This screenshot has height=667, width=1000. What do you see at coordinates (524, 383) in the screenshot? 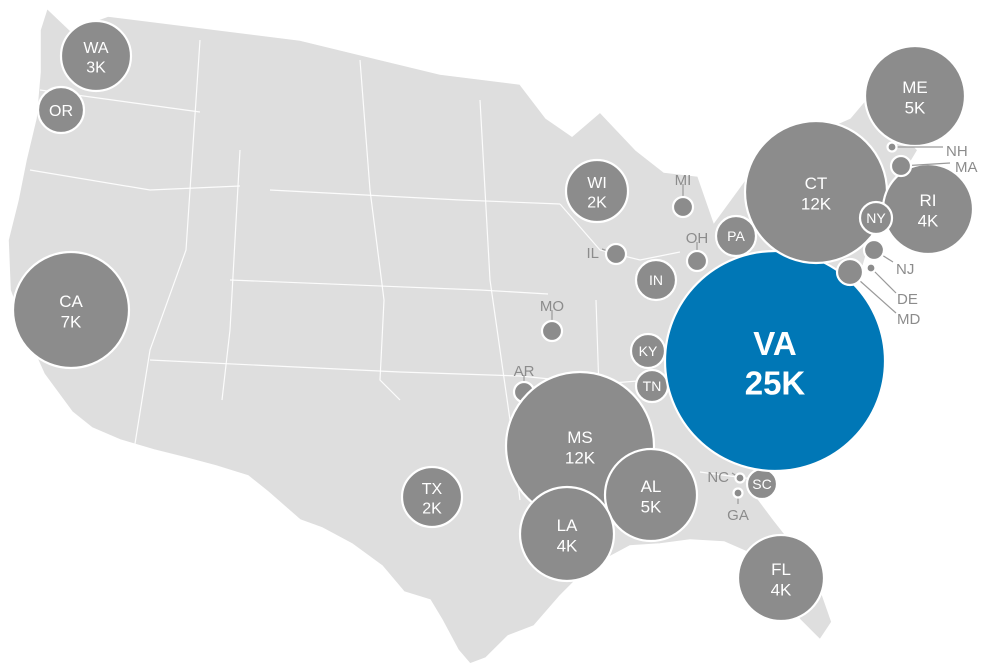
I see `state-marker-ar: AR` at bounding box center [524, 383].